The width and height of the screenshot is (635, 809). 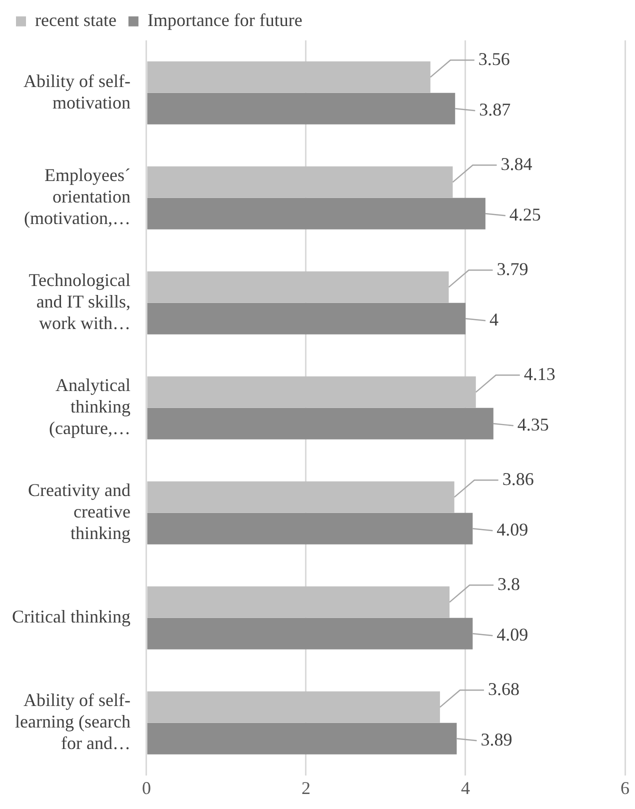 What do you see at coordinates (533, 424) in the screenshot?
I see `data-label: 4.35` at bounding box center [533, 424].